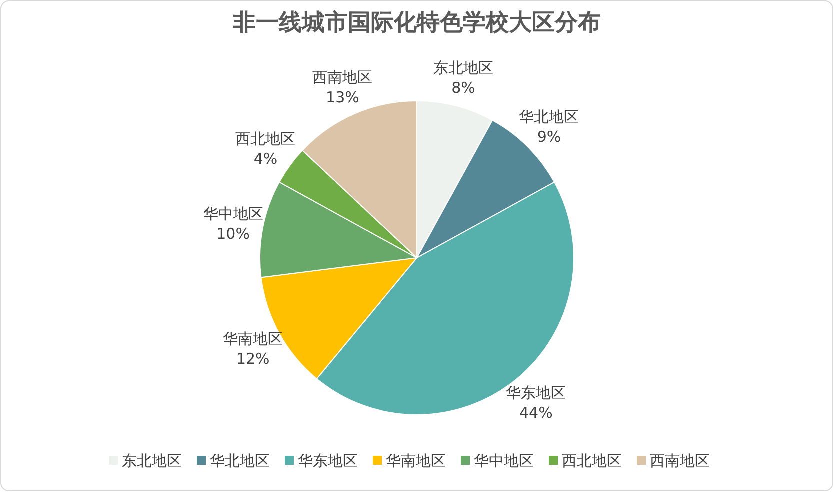 This screenshot has width=834, height=492. Describe the element at coordinates (152, 461) in the screenshot. I see `legend-label: 东北地区` at that location.